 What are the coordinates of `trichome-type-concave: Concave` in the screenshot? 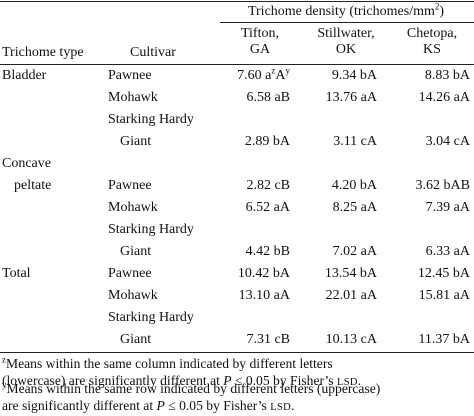 It's located at (26, 163).